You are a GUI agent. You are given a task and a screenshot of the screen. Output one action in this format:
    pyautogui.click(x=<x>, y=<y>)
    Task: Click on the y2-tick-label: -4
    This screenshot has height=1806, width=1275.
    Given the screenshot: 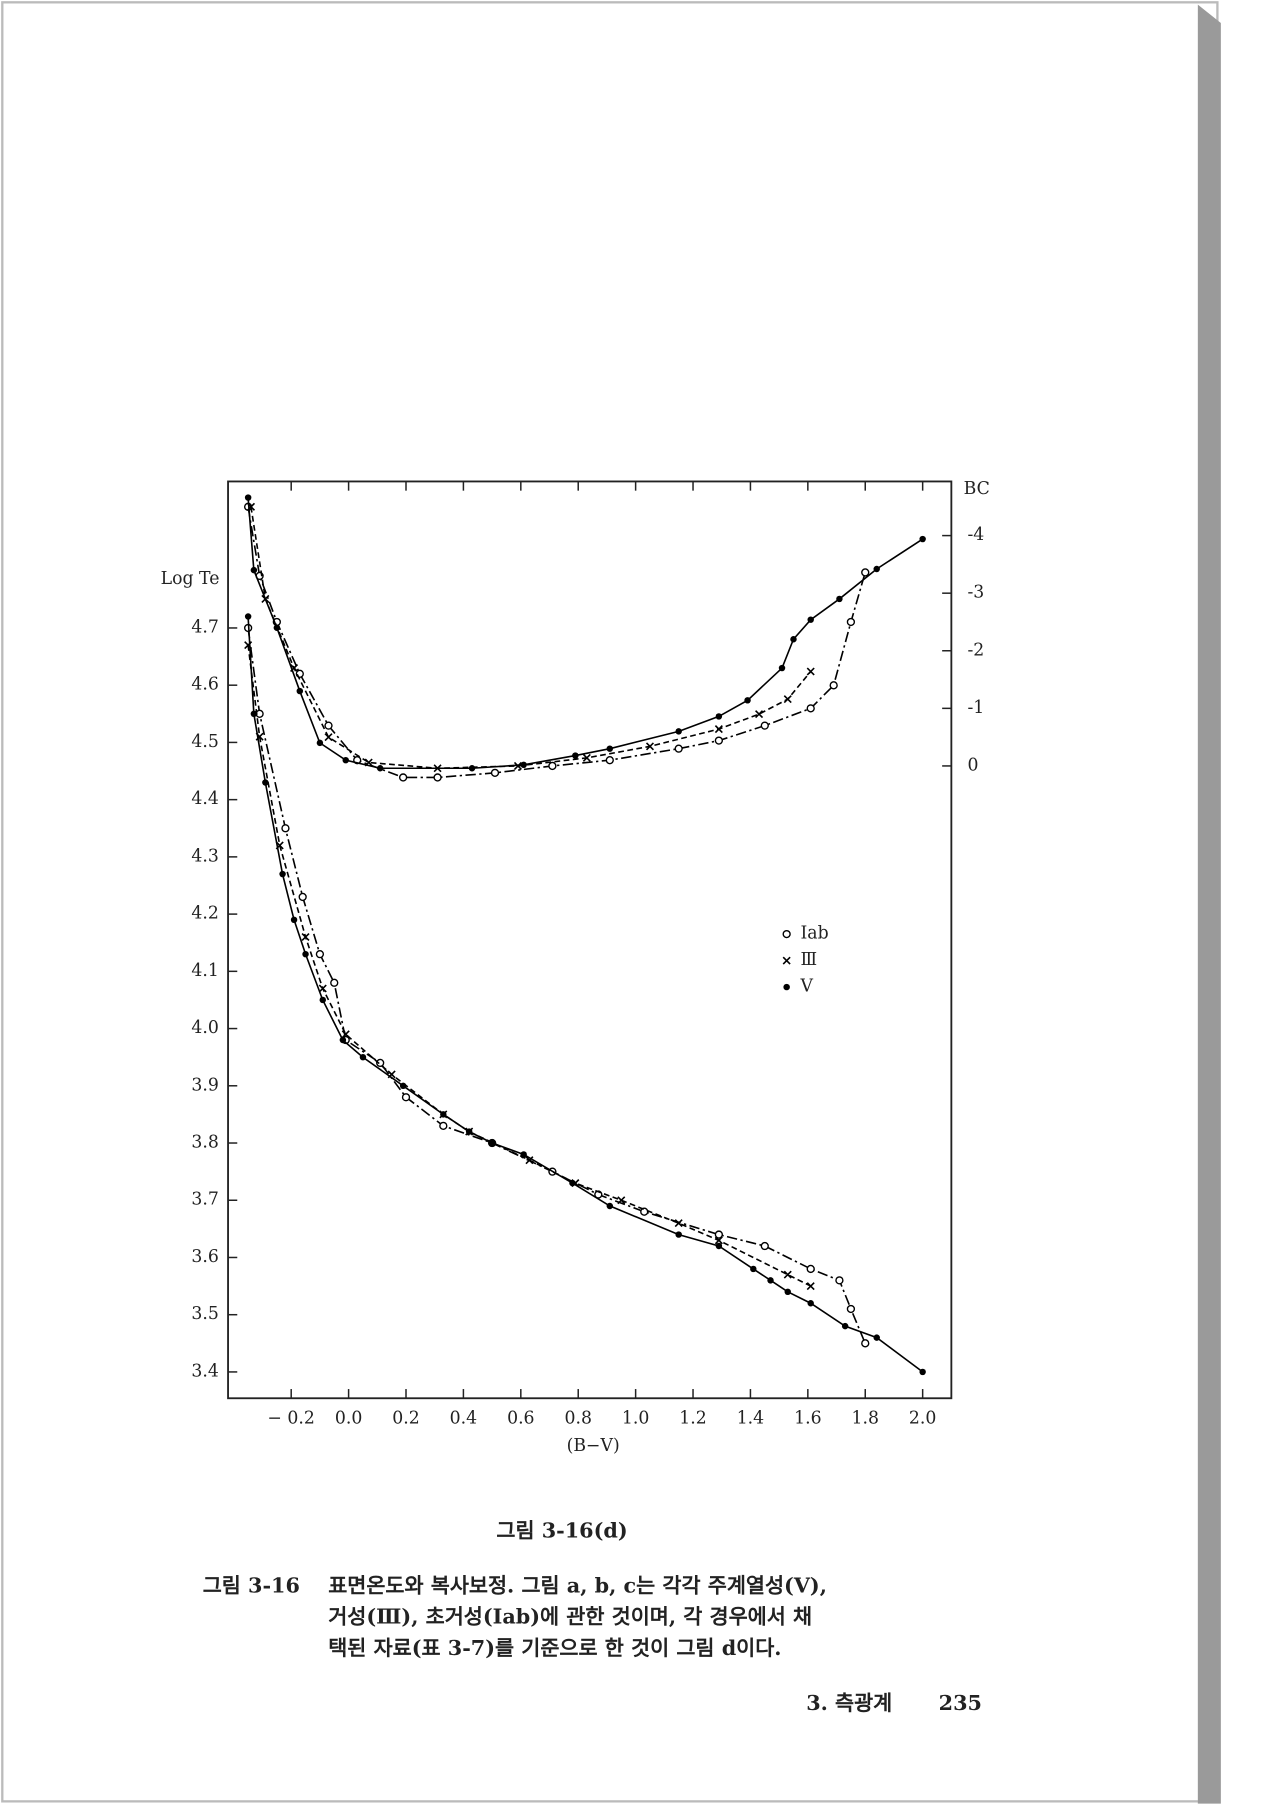 What is the action you would take?
    pyautogui.click(x=975, y=535)
    